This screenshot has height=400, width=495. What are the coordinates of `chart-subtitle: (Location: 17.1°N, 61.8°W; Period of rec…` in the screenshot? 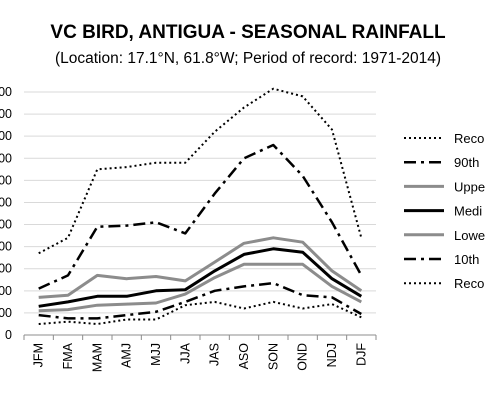 It's located at (248, 58).